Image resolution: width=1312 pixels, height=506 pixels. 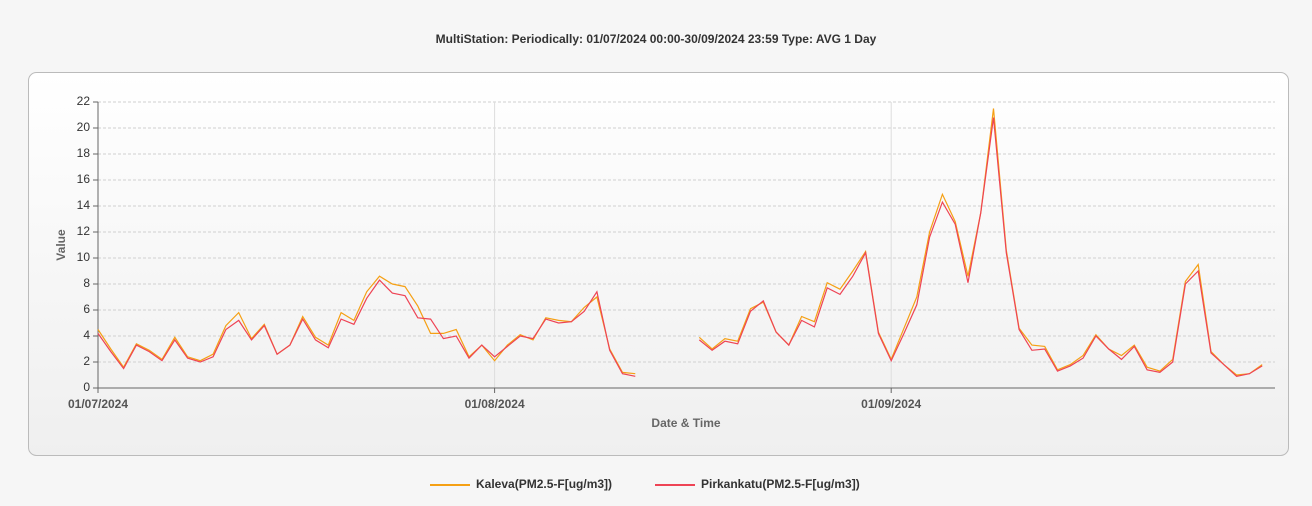 I want to click on x-tick-label: 01/07/2024, so click(x=98, y=404).